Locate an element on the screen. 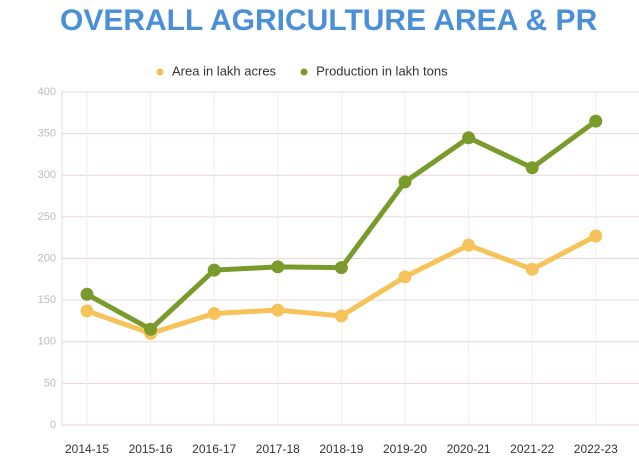  legend-label: Area in lakh acres is located at coordinates (224, 70).